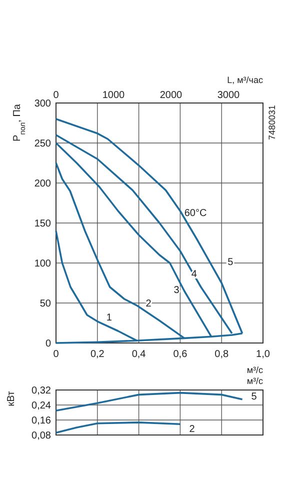  What do you see at coordinates (43, 184) in the screenshot?
I see `y-tick-label: 200` at bounding box center [43, 184].